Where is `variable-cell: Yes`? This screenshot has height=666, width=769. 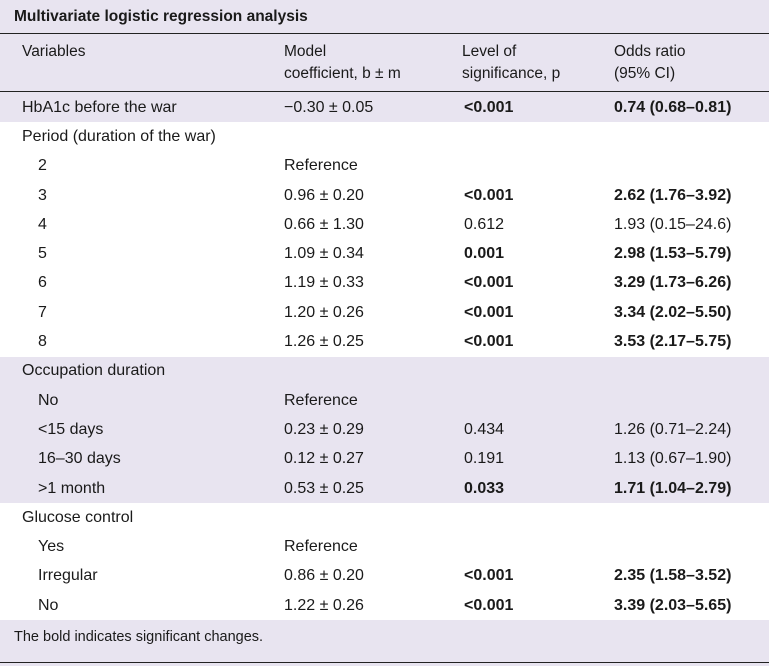
variable-cell: Yes is located at coordinates (142, 547).